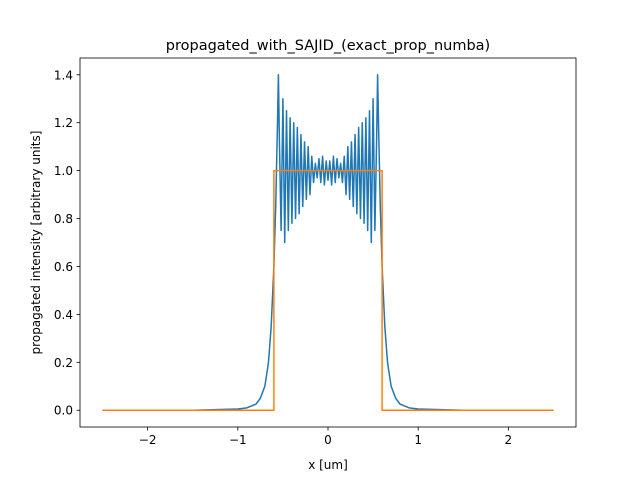 This screenshot has height=480, width=640. I want to click on y-axis: 0.0 0.2 0.4 0.6 0.8 1.0 1.2 1.4, so click(67, 243).